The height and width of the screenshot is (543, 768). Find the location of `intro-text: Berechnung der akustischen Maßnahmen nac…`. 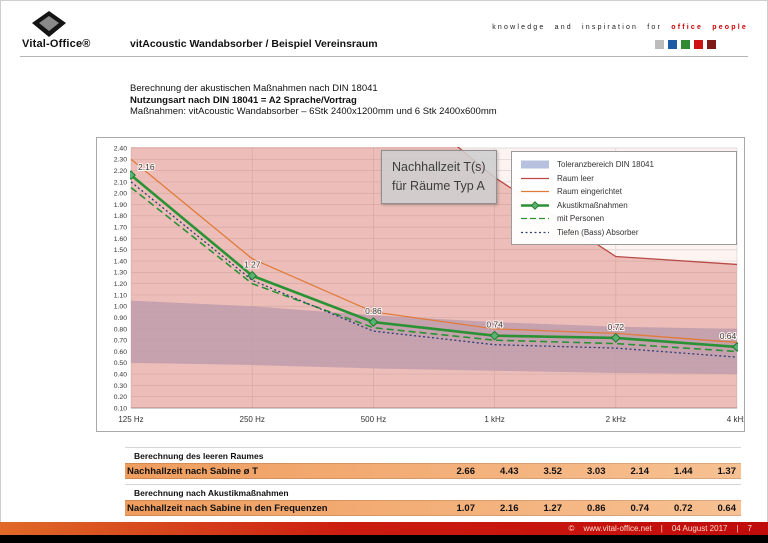

intro-text: Berechnung der akustischen Maßnahmen nac… is located at coordinates (313, 100).